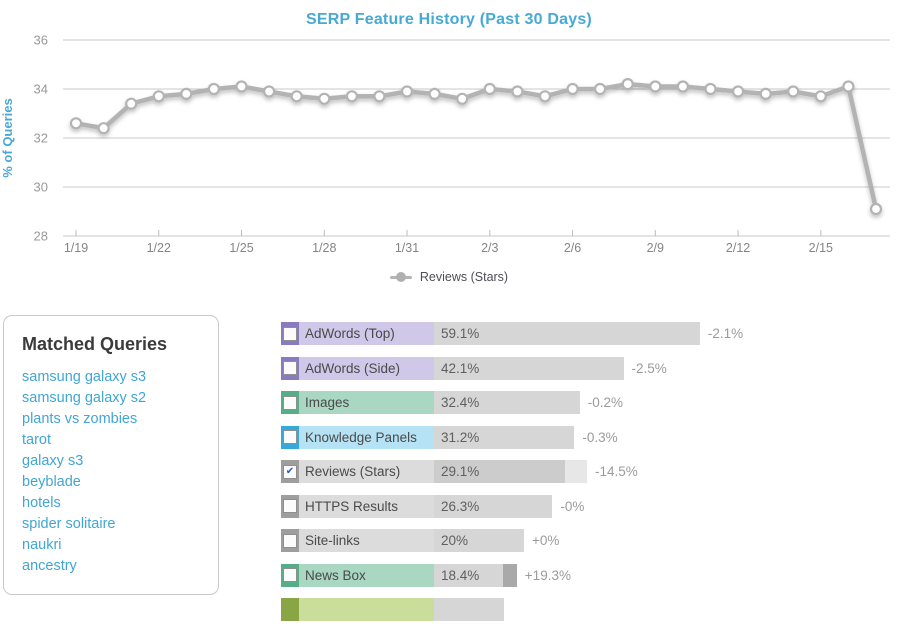 This screenshot has width=898, height=633. I want to click on feature-checkbox: ✔, so click(290, 471).